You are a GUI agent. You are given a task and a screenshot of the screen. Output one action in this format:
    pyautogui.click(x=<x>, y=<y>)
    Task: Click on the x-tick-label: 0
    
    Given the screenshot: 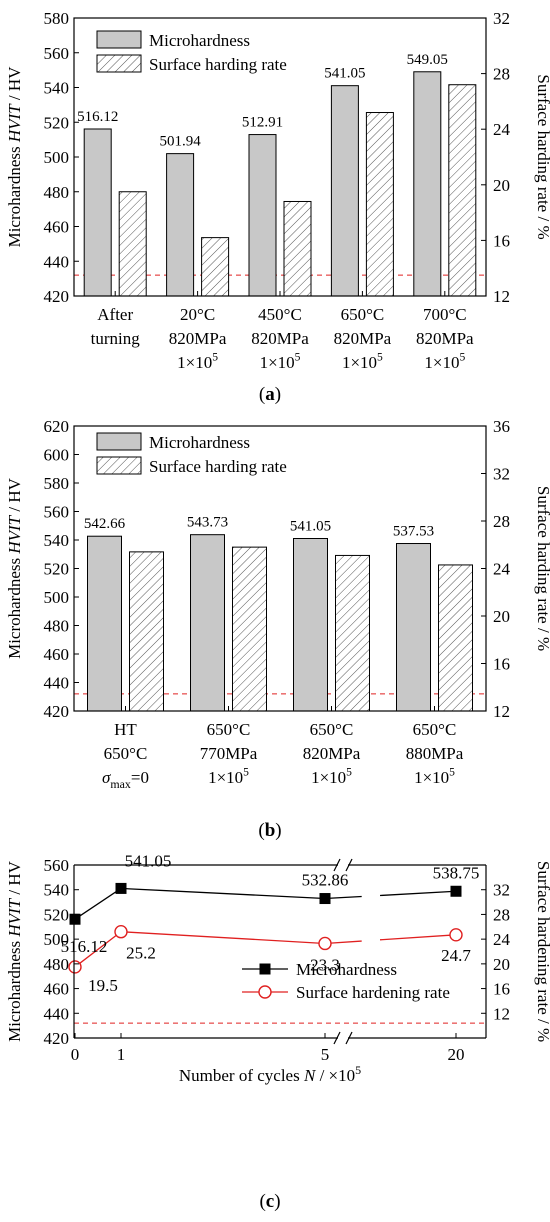 What is the action you would take?
    pyautogui.click(x=75, y=1054)
    